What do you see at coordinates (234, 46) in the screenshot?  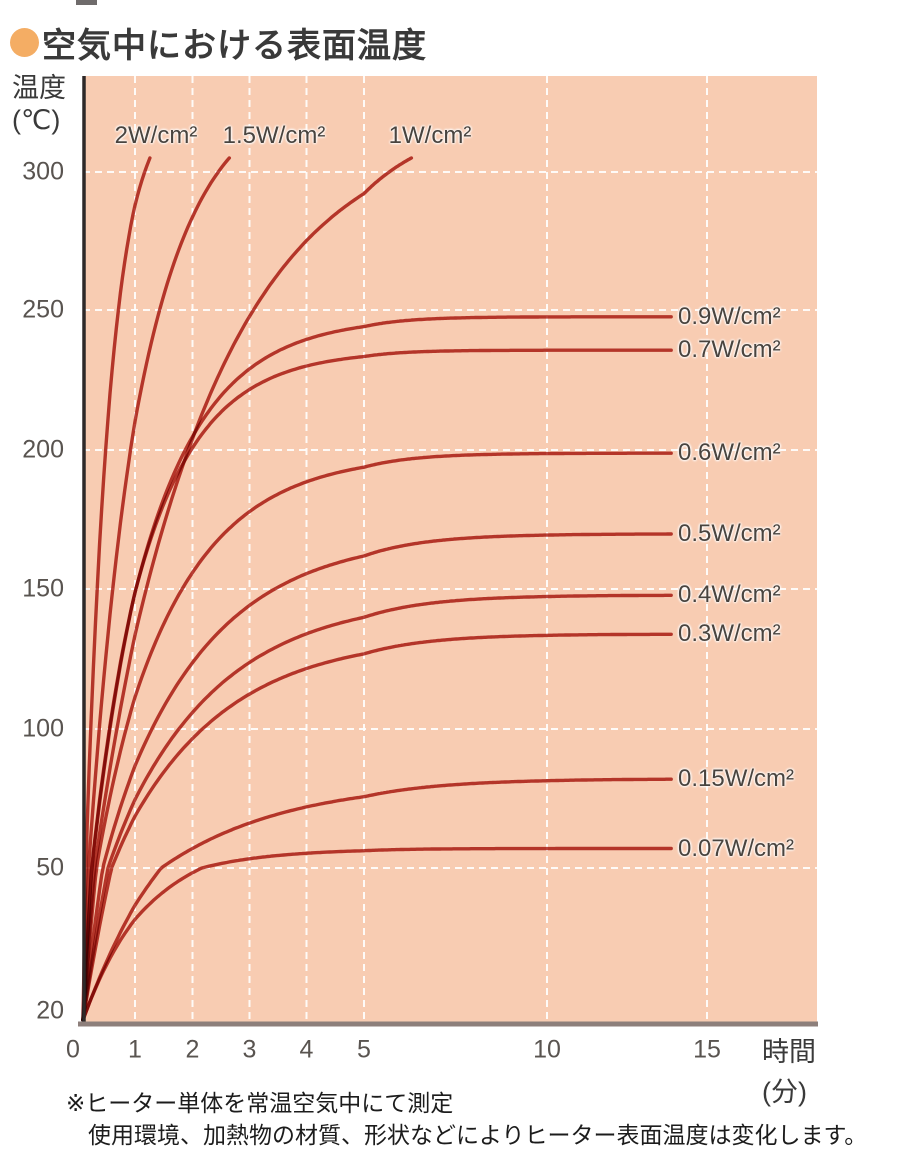 I see `page-title: 空気中における表面温度` at bounding box center [234, 46].